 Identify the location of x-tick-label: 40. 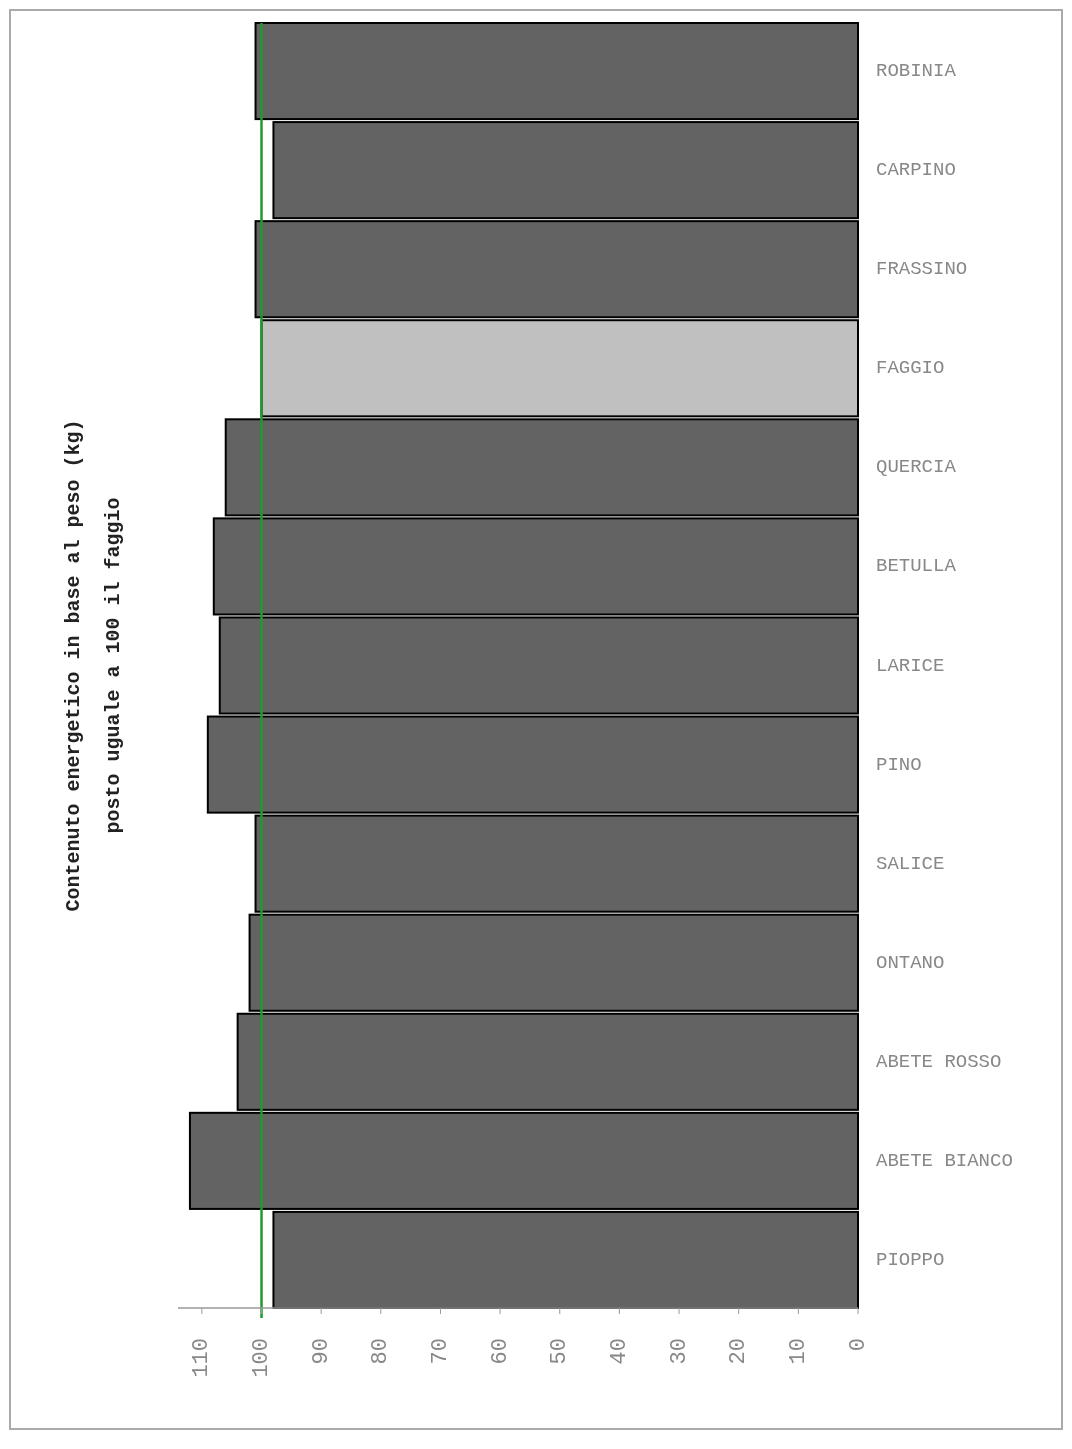
(619, 1351).